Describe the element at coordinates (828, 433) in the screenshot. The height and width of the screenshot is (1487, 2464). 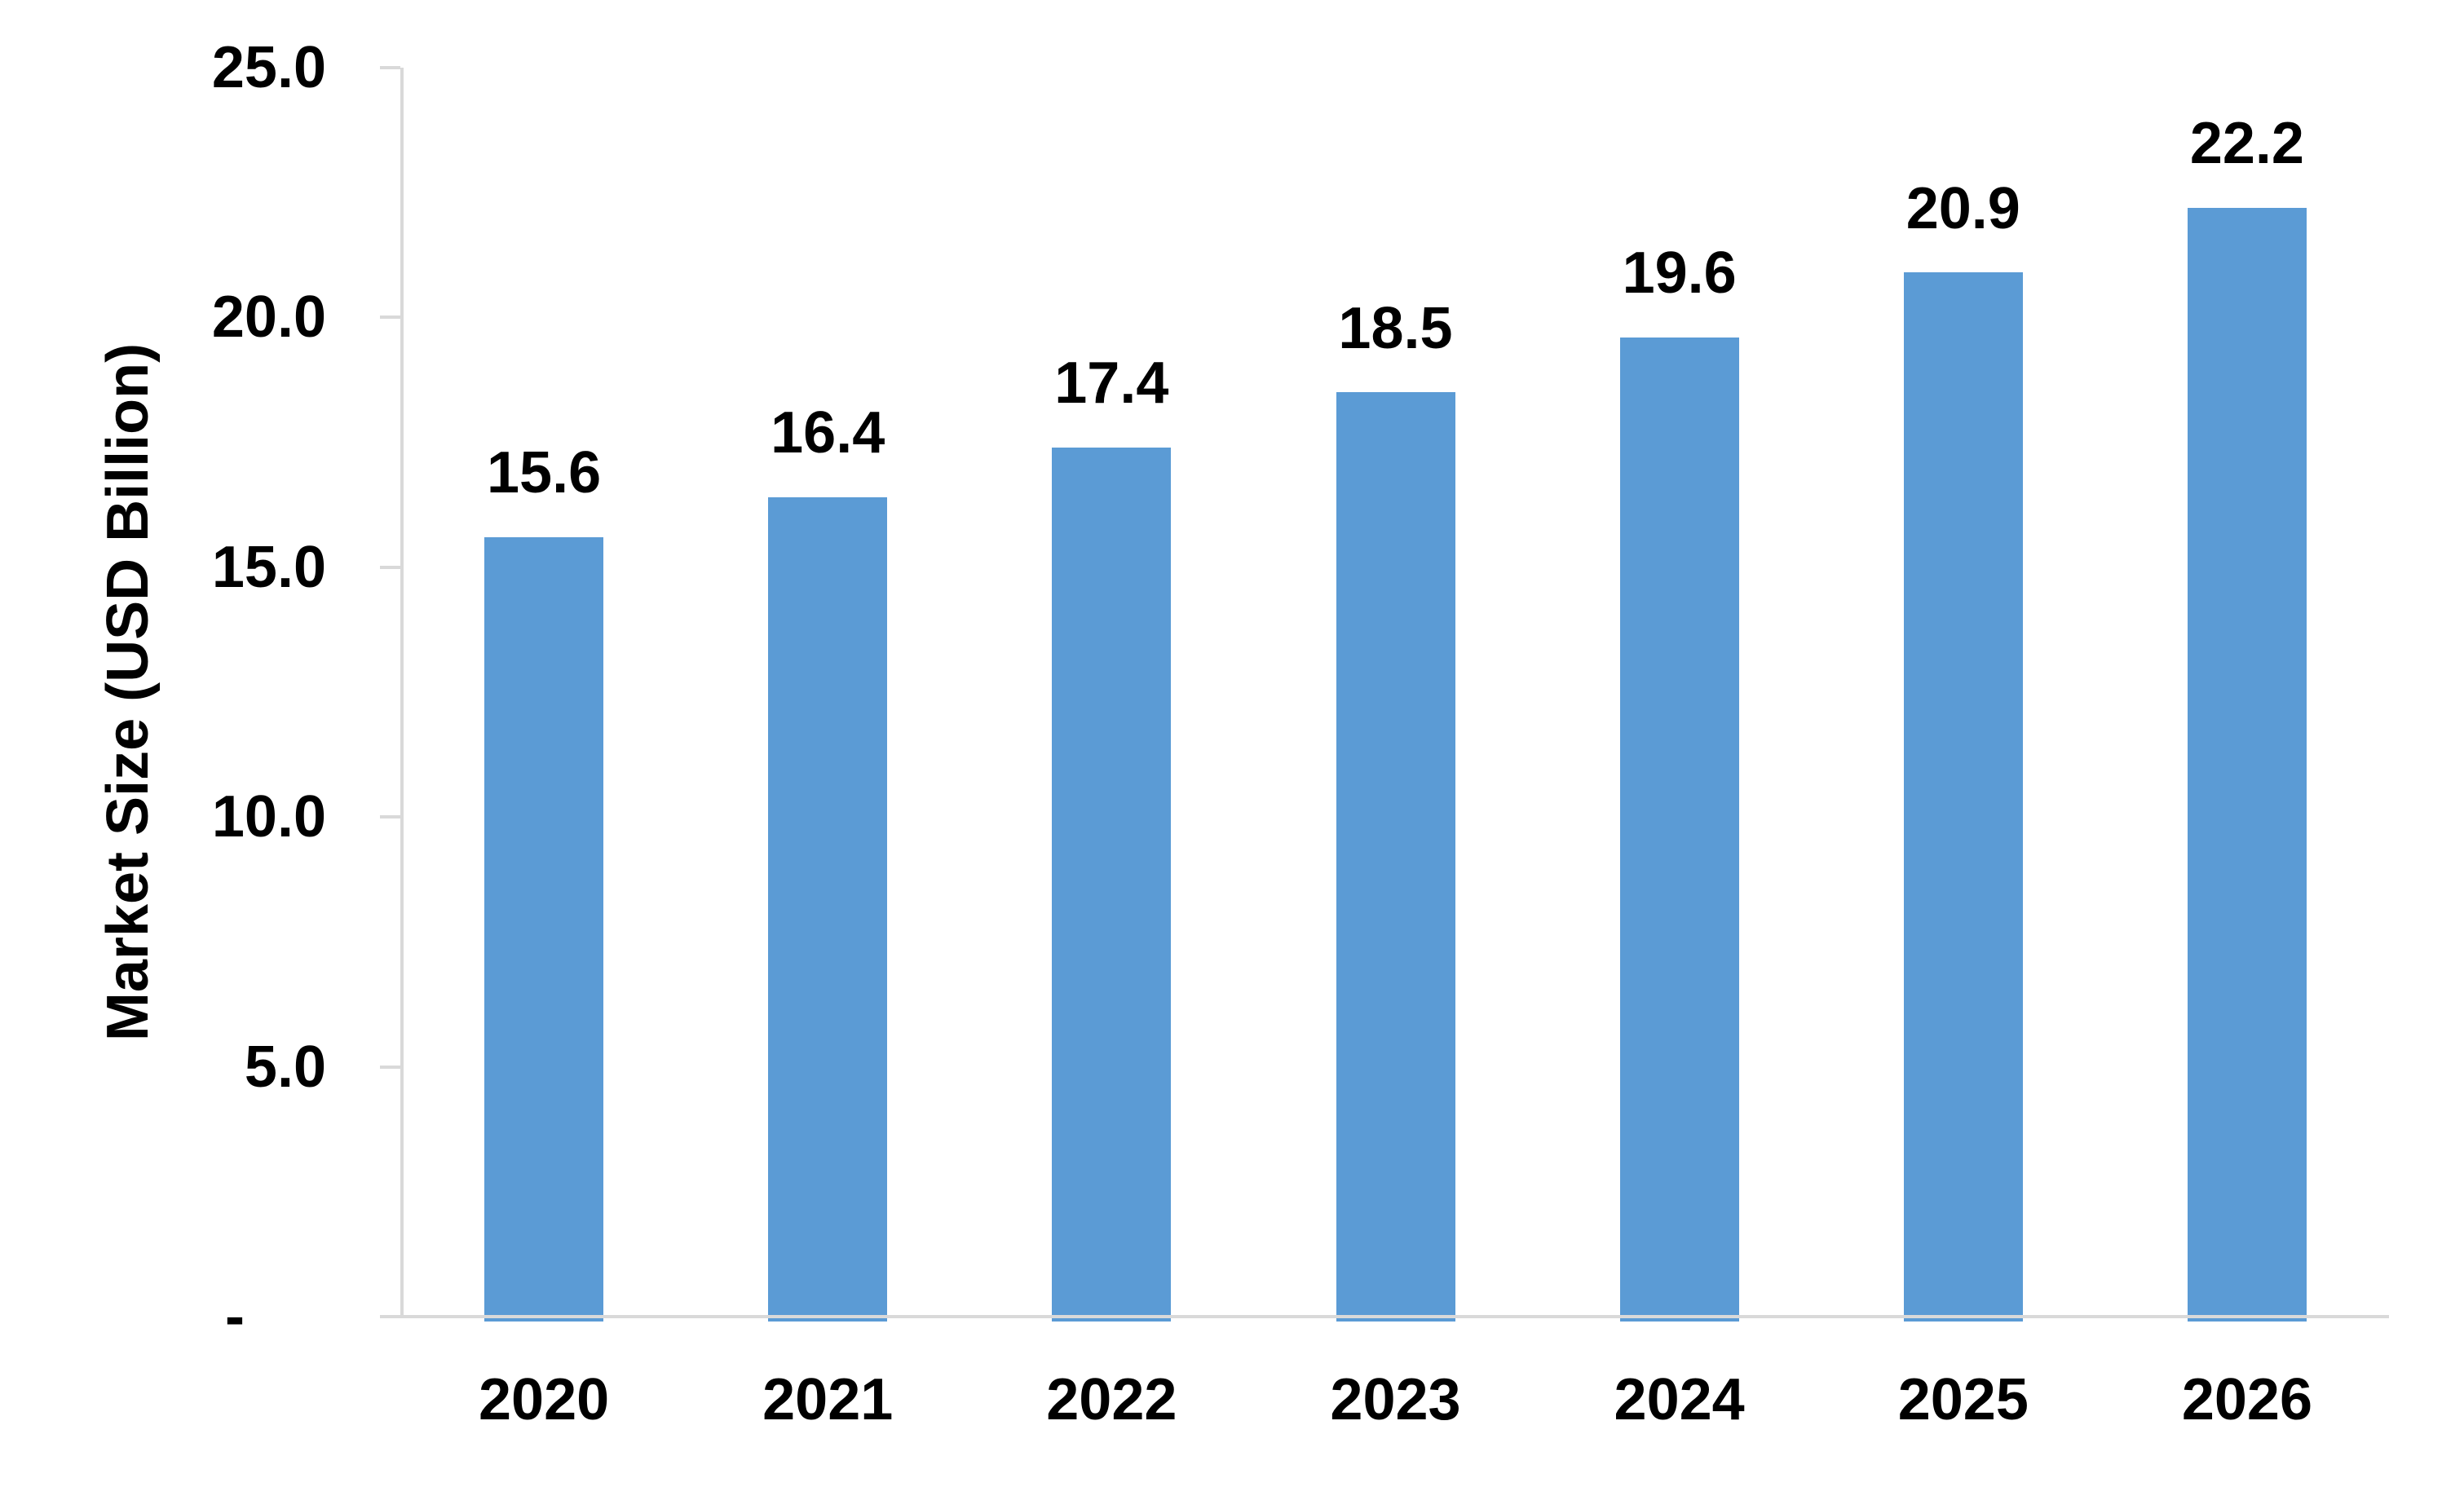
I see `bar-value-label: 16.4` at that location.